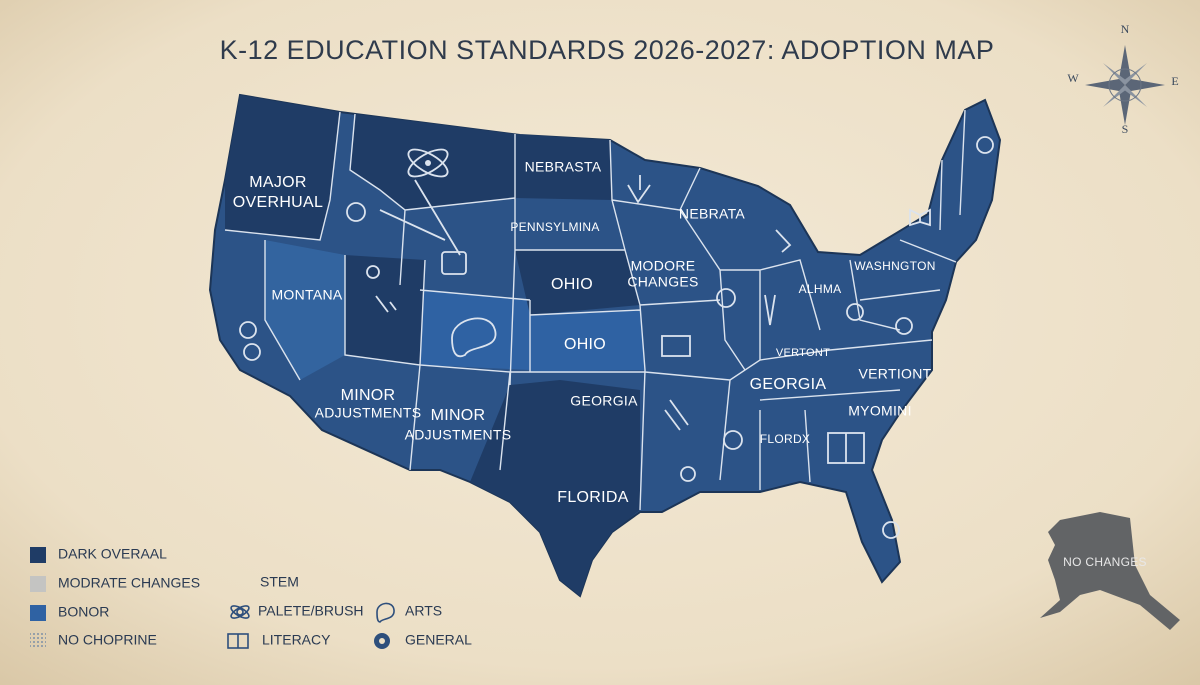 This screenshot has height=685, width=1200. Describe the element at coordinates (662, 282) in the screenshot. I see `region-label: CHANGES` at that location.